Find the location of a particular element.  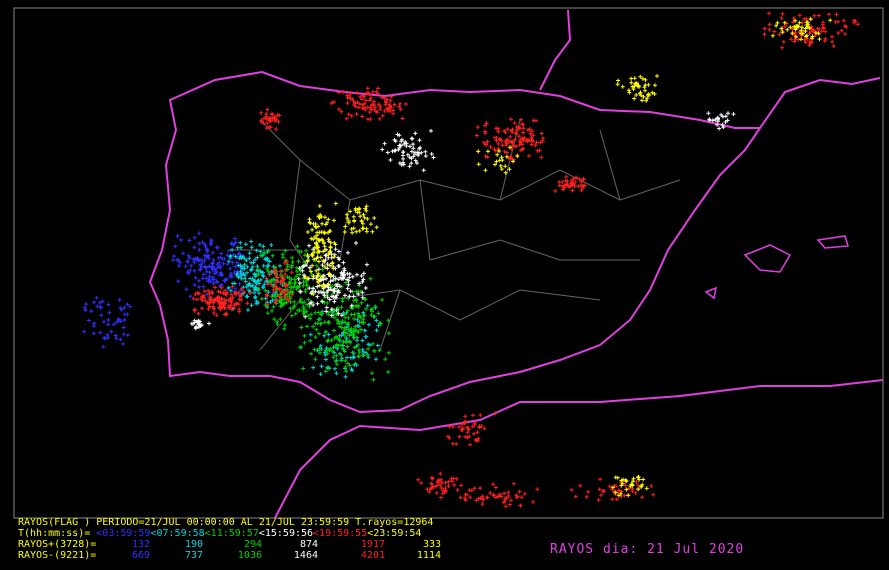

time-interval: <23:59:54 is located at coordinates (394, 533).